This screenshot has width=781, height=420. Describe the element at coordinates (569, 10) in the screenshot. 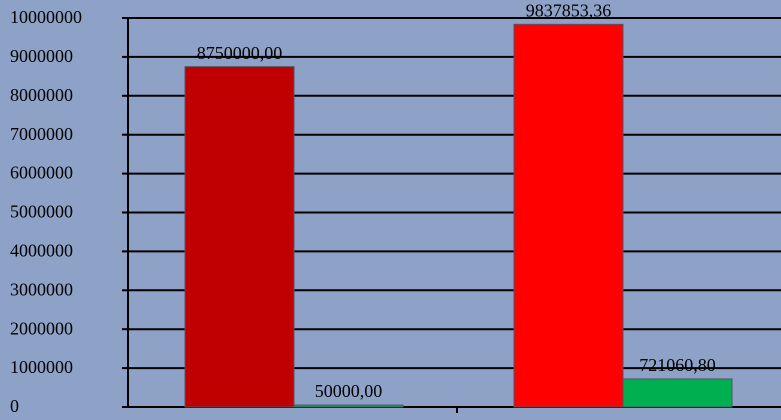

I see `data-label: 9837853,36` at that location.